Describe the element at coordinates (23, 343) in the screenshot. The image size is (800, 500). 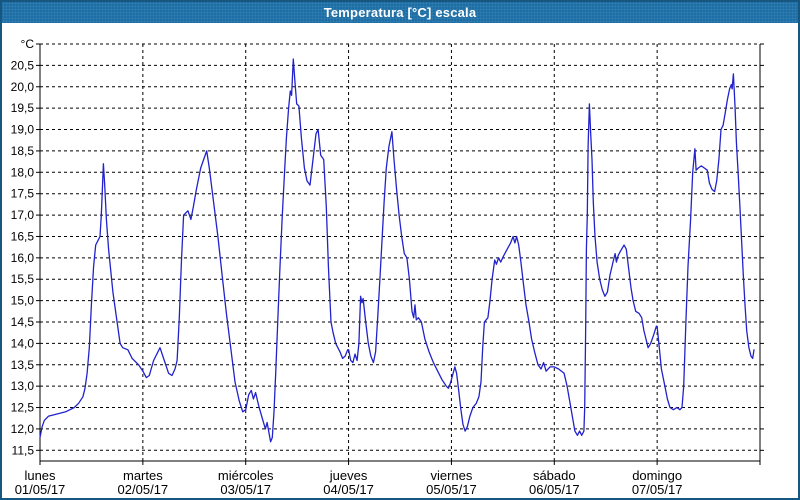
I see `y-tick-label: 14,0` at that location.